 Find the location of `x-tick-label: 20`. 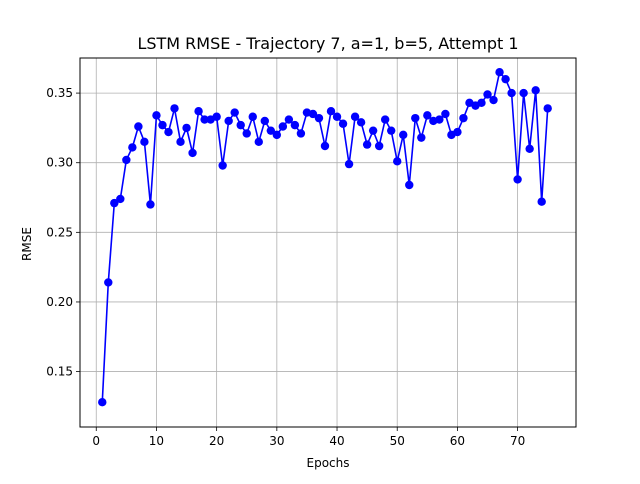

x-tick-label: 20 is located at coordinates (216, 441).